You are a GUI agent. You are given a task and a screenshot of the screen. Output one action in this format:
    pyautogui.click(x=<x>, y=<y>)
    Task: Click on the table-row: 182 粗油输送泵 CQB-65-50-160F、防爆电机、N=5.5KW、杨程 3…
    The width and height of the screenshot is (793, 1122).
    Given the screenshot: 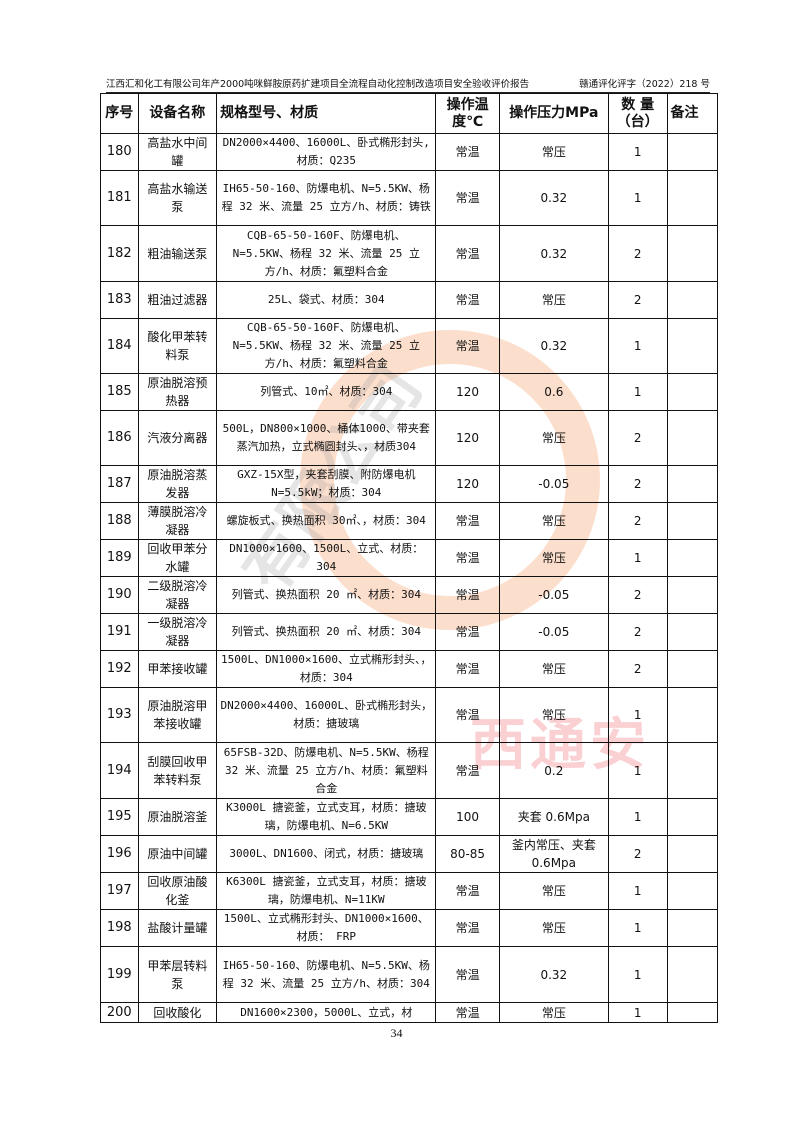 What is the action you would take?
    pyautogui.click(x=409, y=253)
    